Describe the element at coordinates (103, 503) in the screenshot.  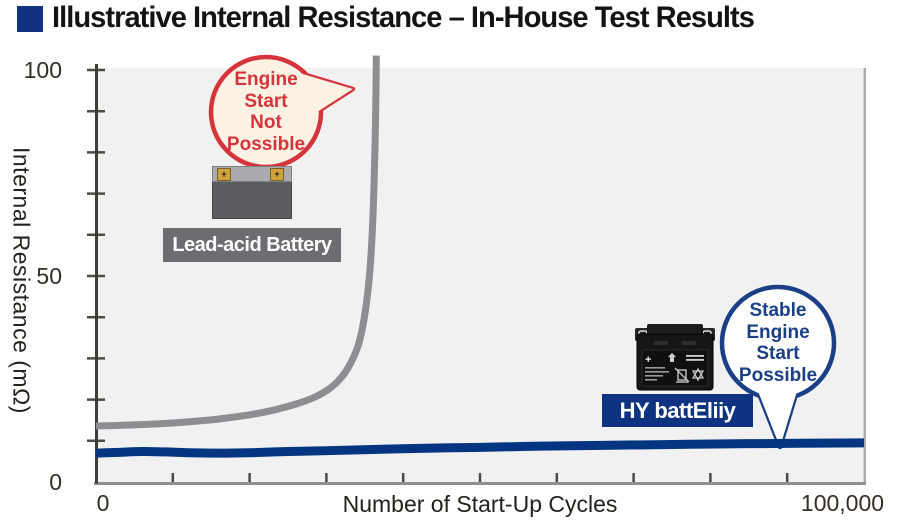
I see `x-tick-label-0: 0` at that location.